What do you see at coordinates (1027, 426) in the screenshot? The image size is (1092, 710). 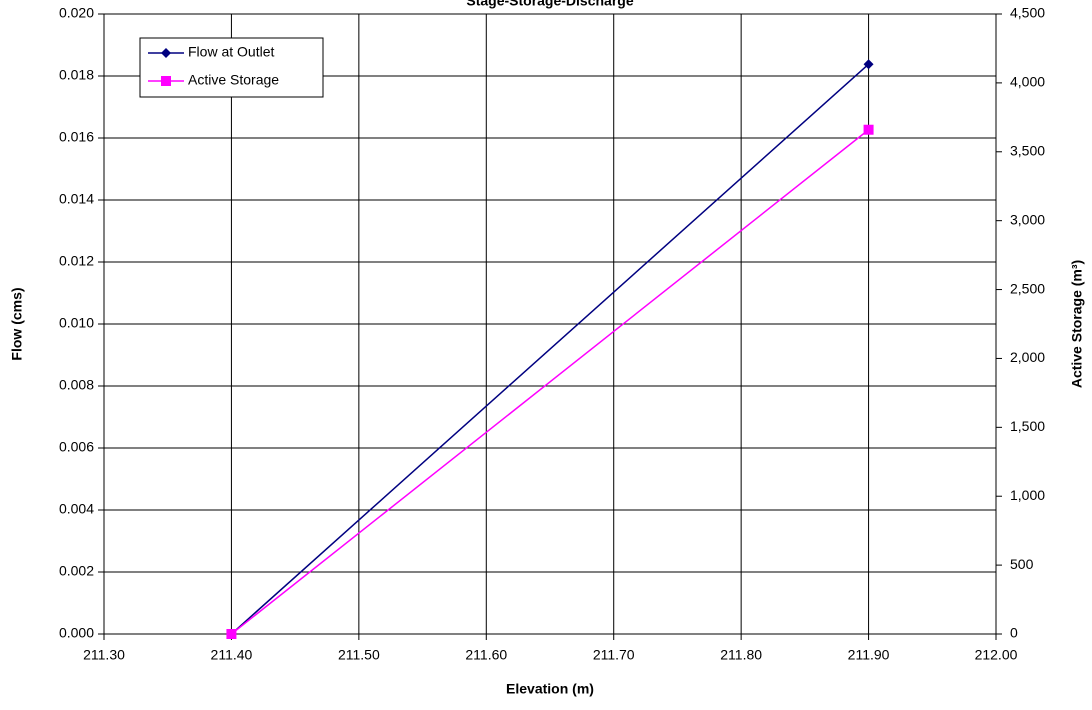 I see `y2-tick-label: 1,500` at bounding box center [1027, 426].